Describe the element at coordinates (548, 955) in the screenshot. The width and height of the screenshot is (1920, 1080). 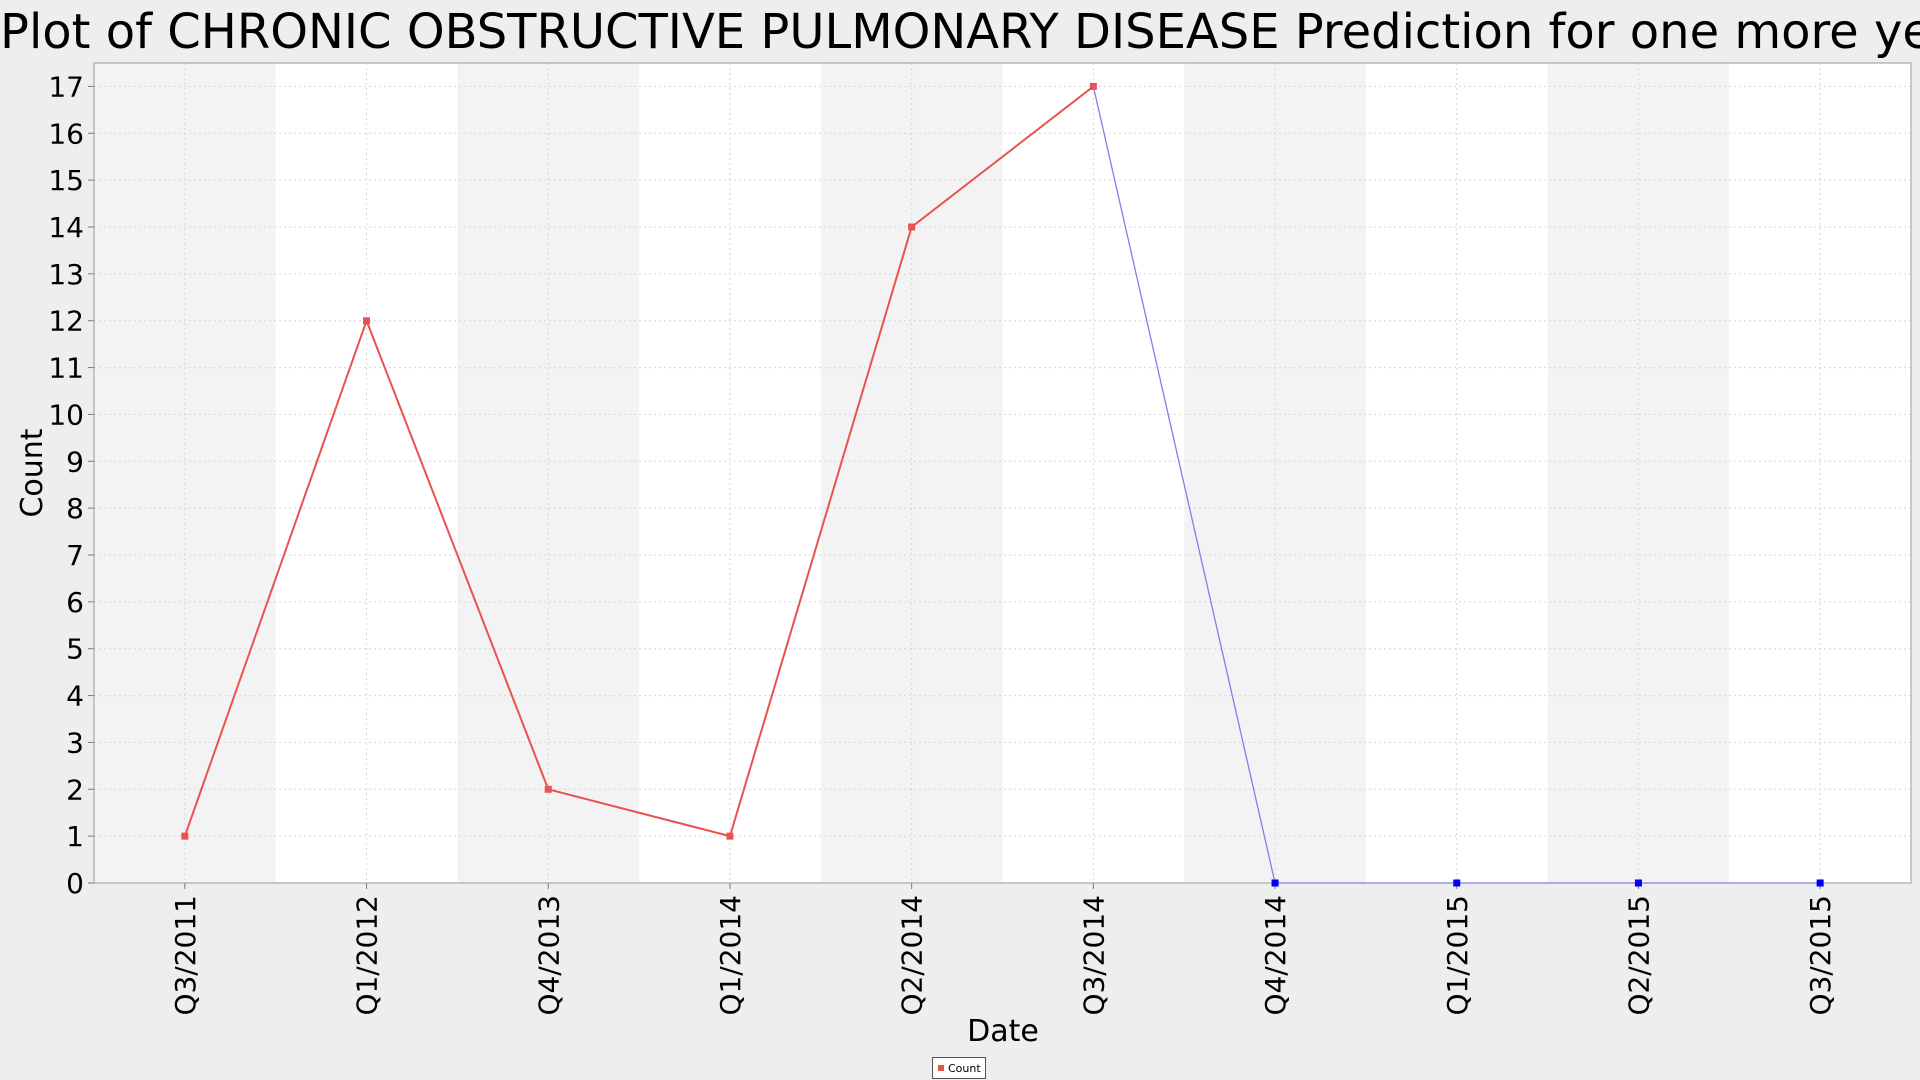
I see `x-tick-label: Q4/2013` at that location.